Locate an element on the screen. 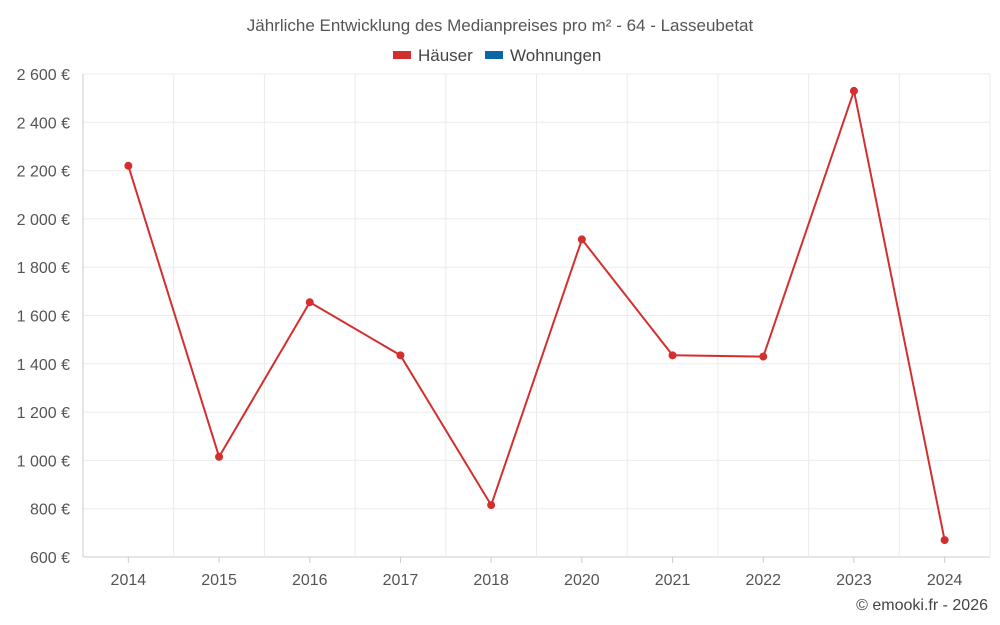 The height and width of the screenshot is (625, 1000). y-tick-label: 1 200 € is located at coordinates (43, 413).